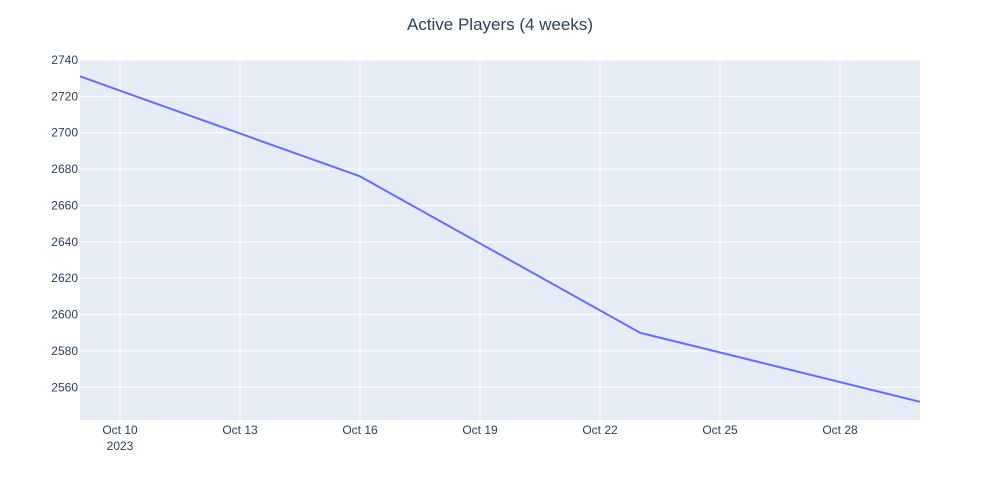 This screenshot has width=1000, height=500. What do you see at coordinates (64, 242) in the screenshot?
I see `y-tick-label: 2640` at bounding box center [64, 242].